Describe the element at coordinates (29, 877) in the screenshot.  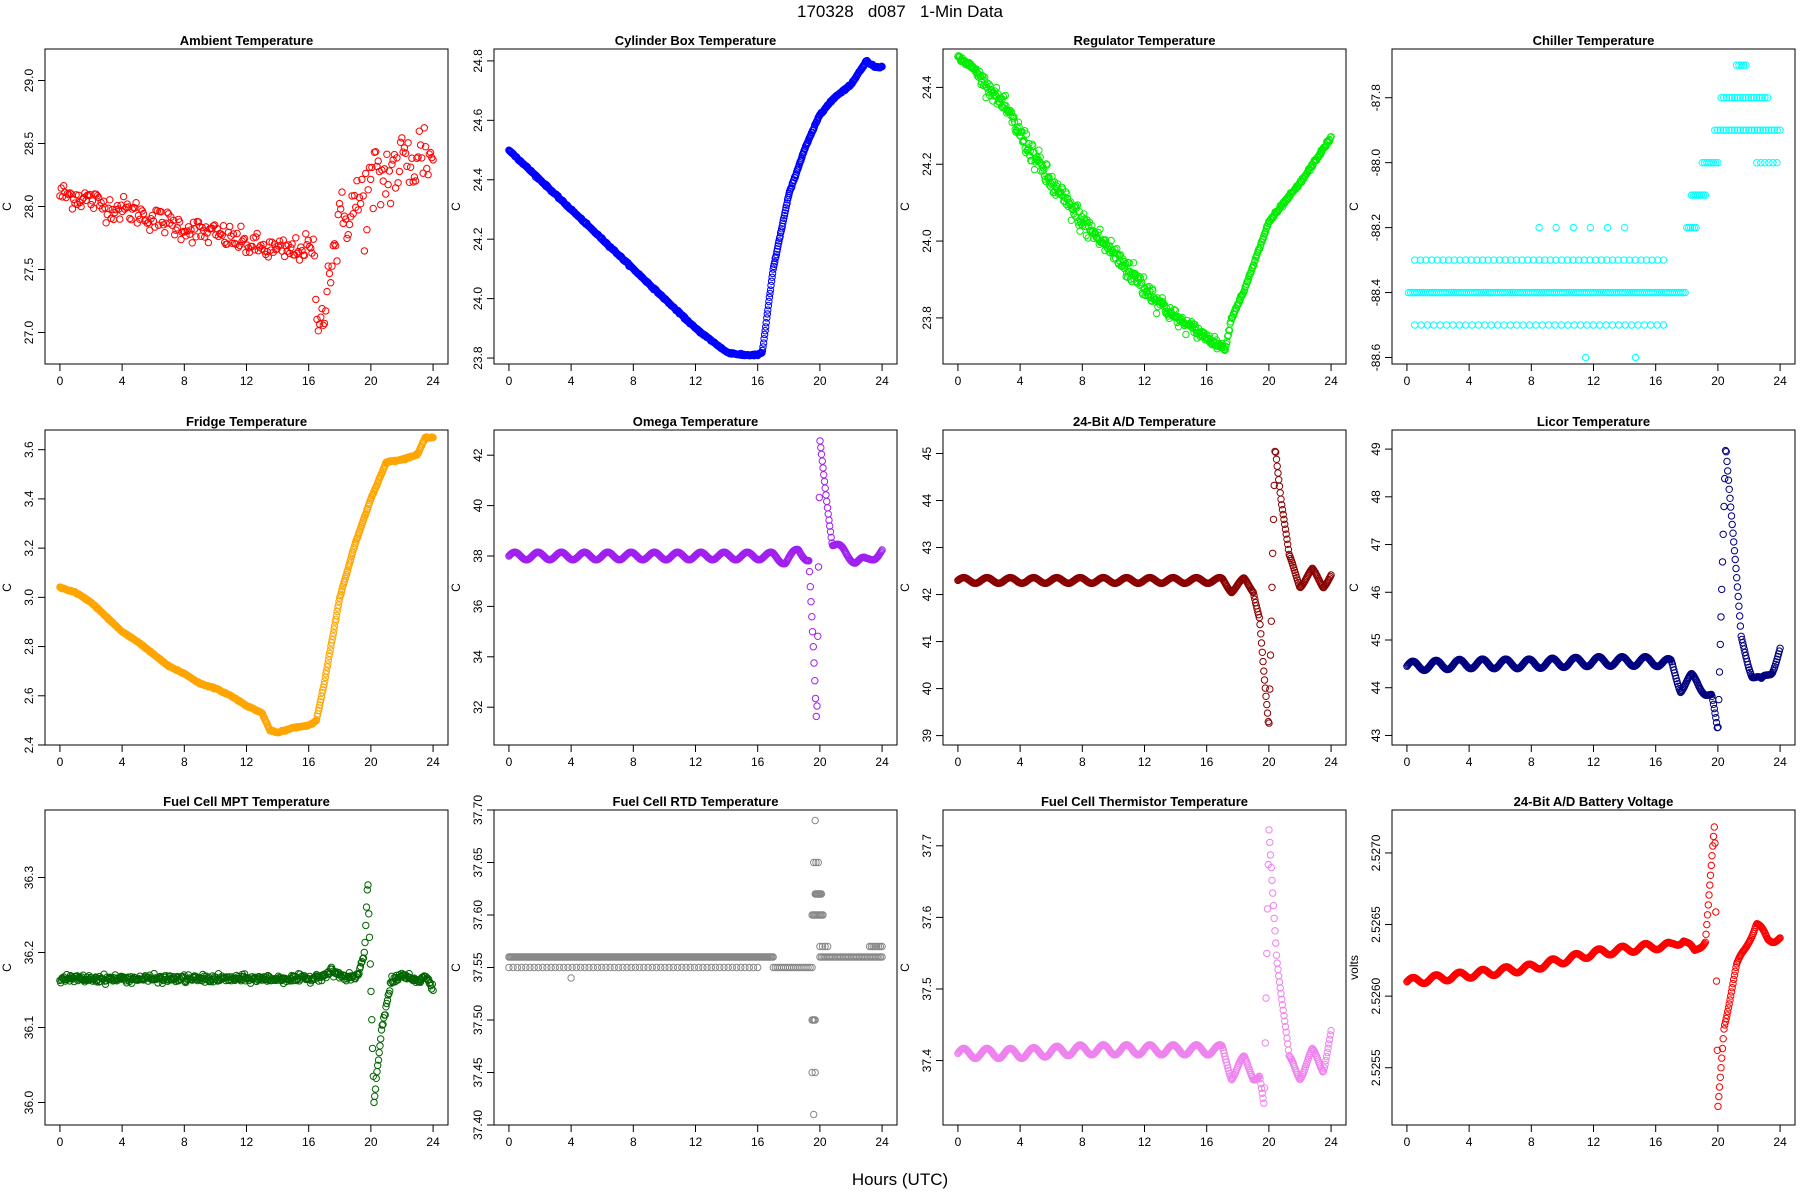
I see `y-tick-label: 36.3` at that location.